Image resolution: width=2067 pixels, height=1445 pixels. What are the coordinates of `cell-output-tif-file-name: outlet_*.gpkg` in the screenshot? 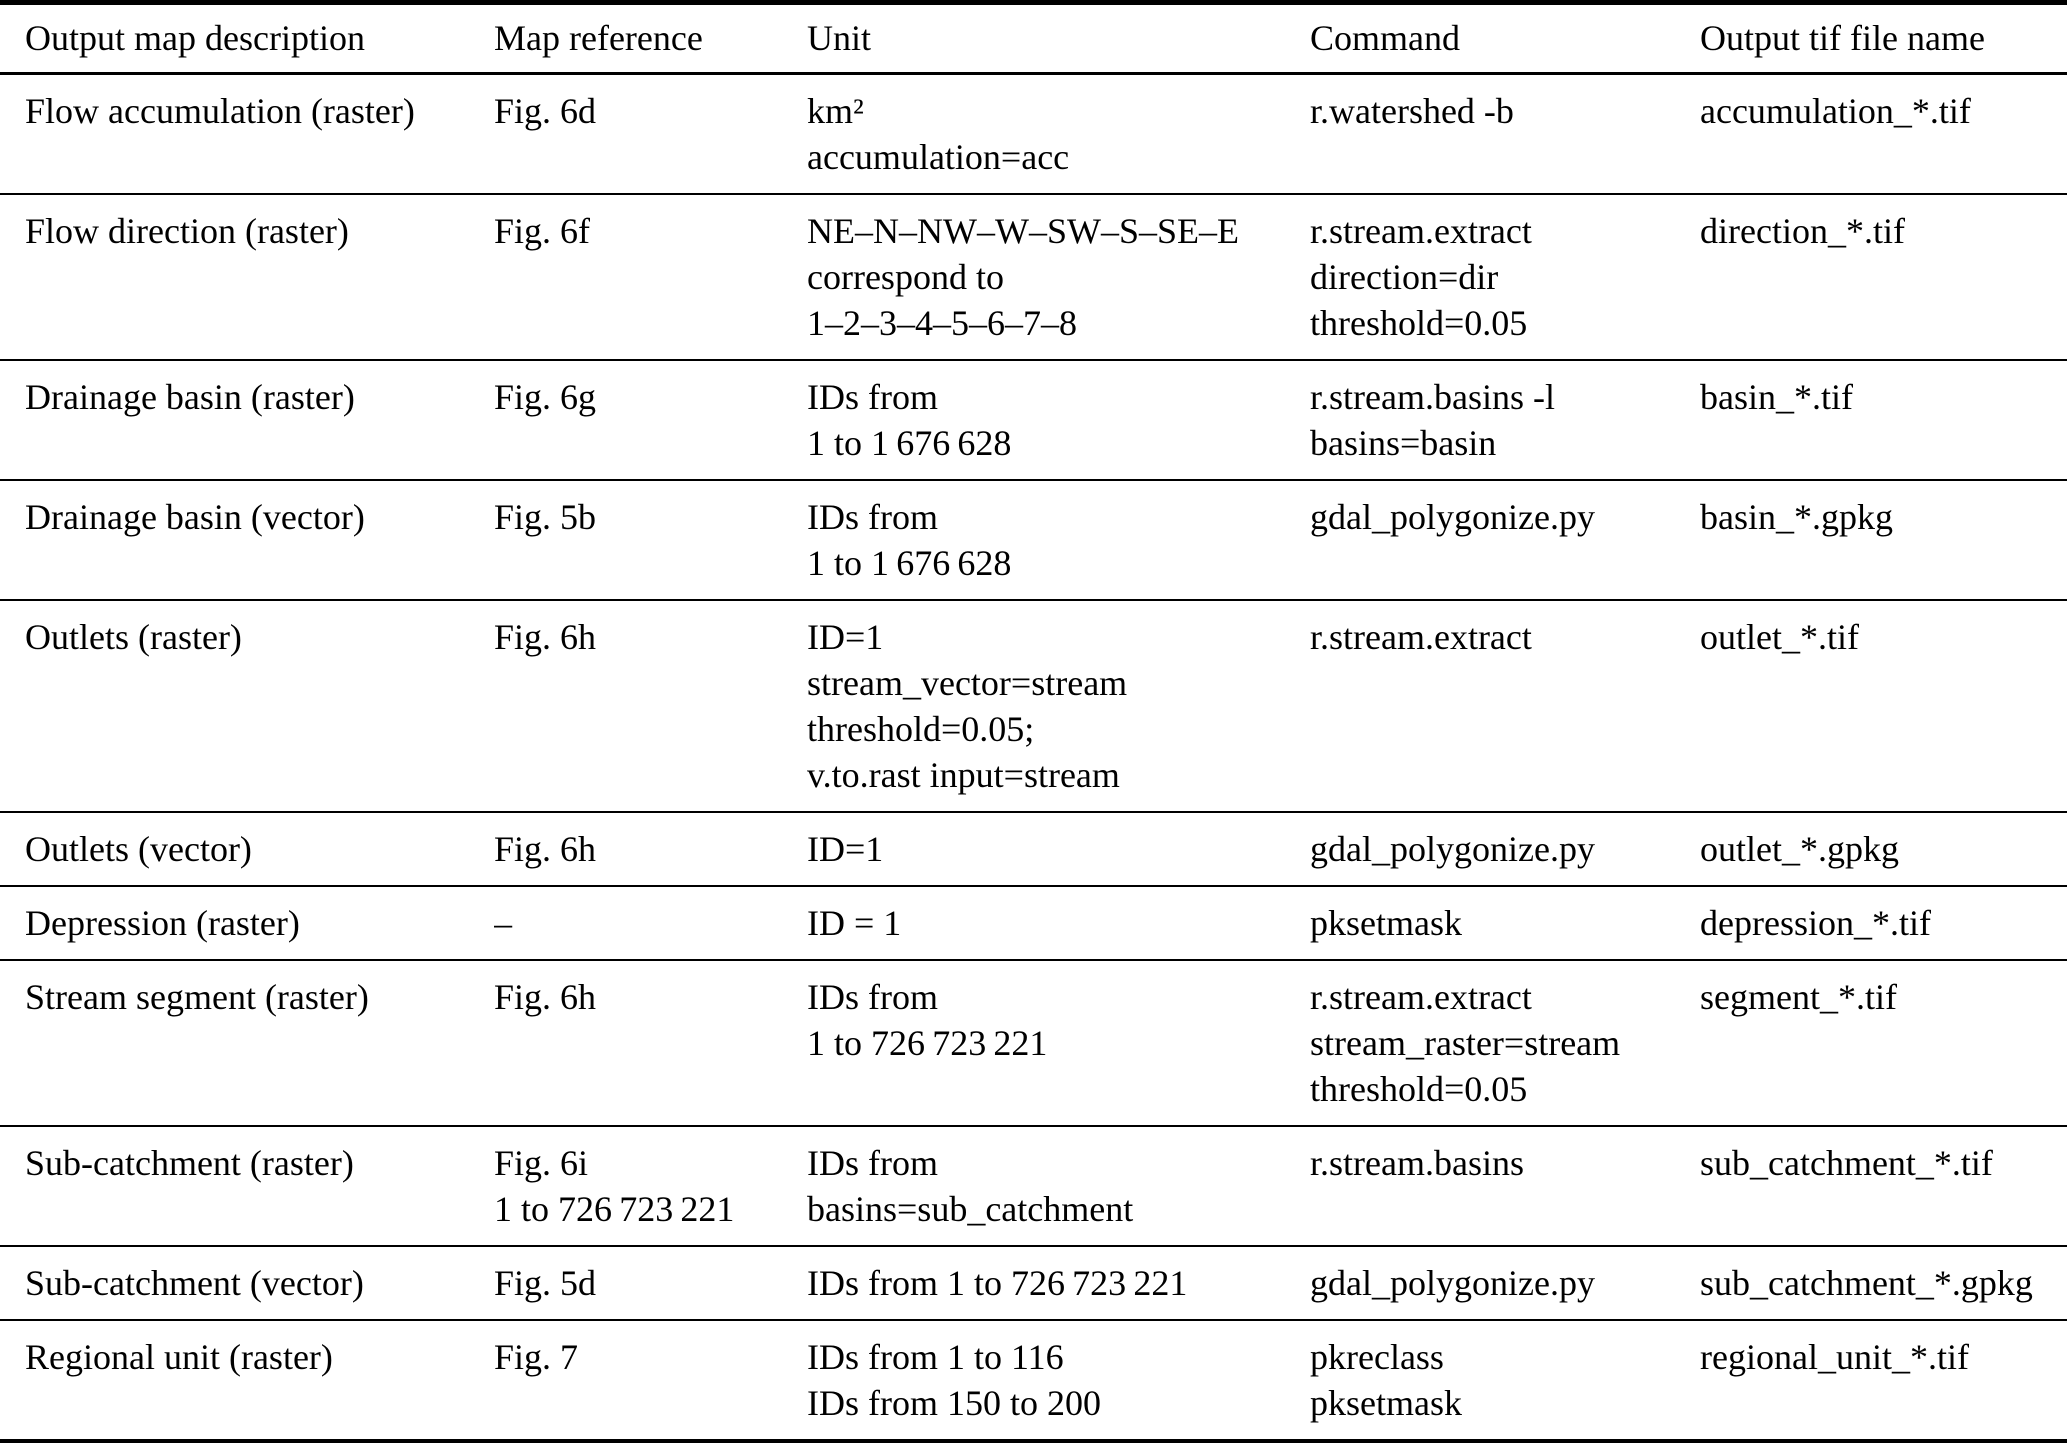 It's located at (1883, 848).